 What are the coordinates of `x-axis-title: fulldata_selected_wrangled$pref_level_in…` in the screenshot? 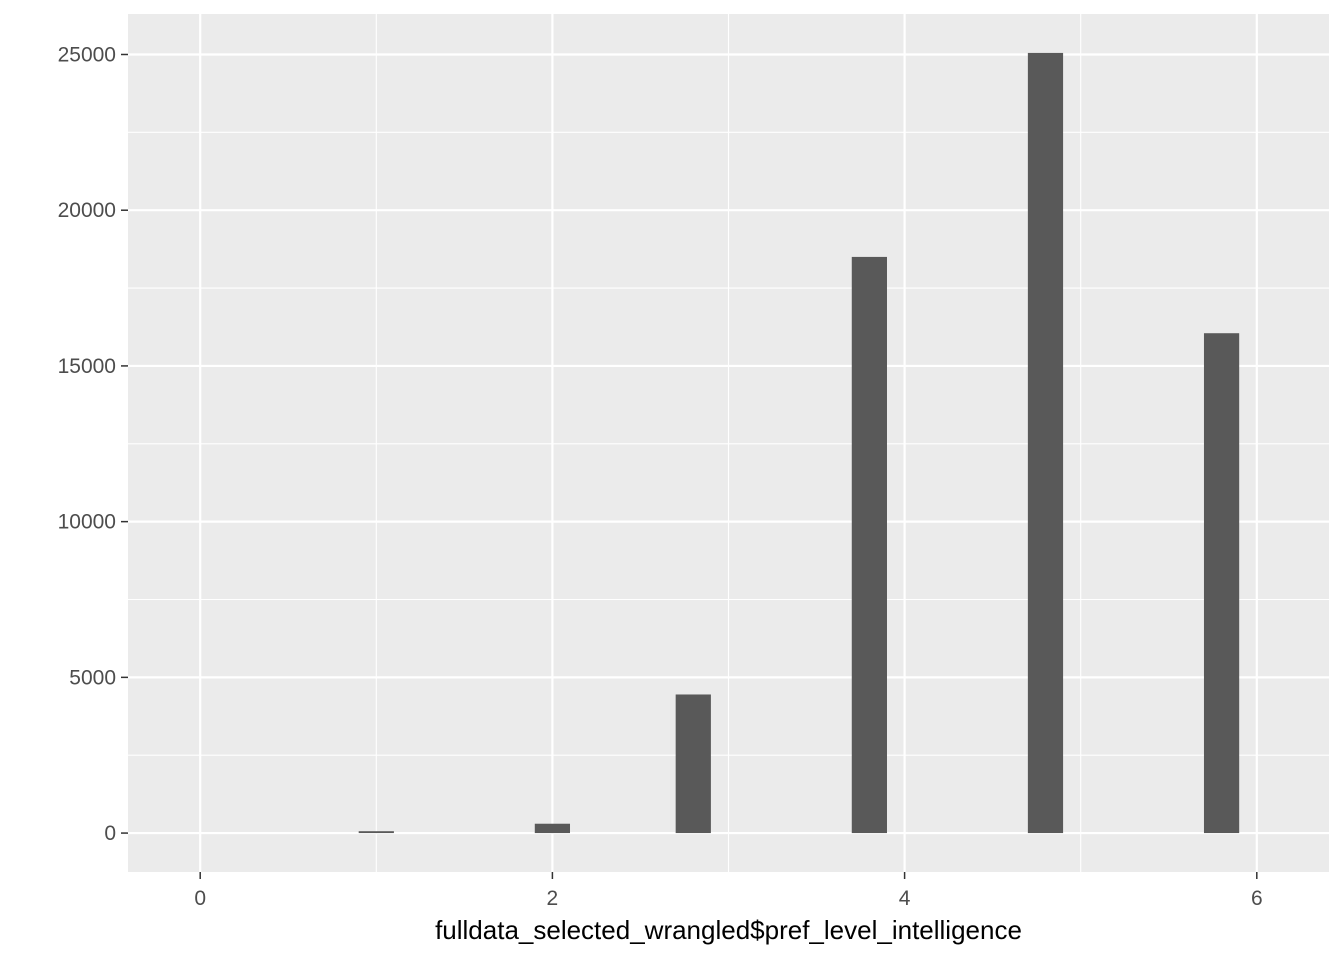 It's located at (728, 930).